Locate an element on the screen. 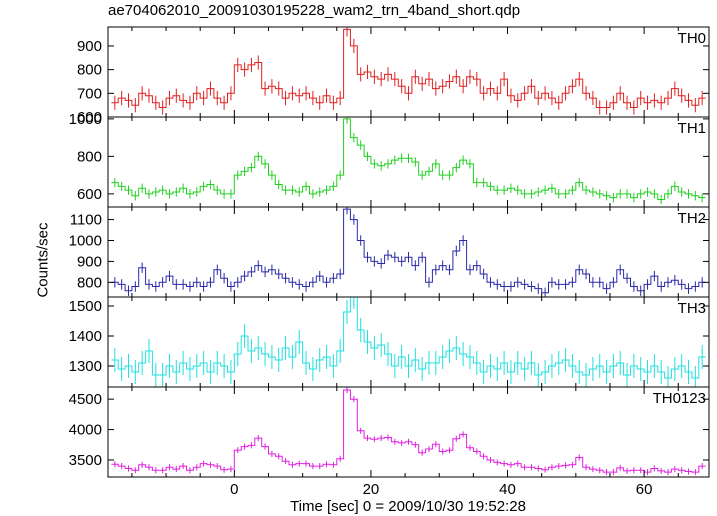 The width and height of the screenshot is (717, 516). panel-frame-th0 is located at coordinates (408, 72).